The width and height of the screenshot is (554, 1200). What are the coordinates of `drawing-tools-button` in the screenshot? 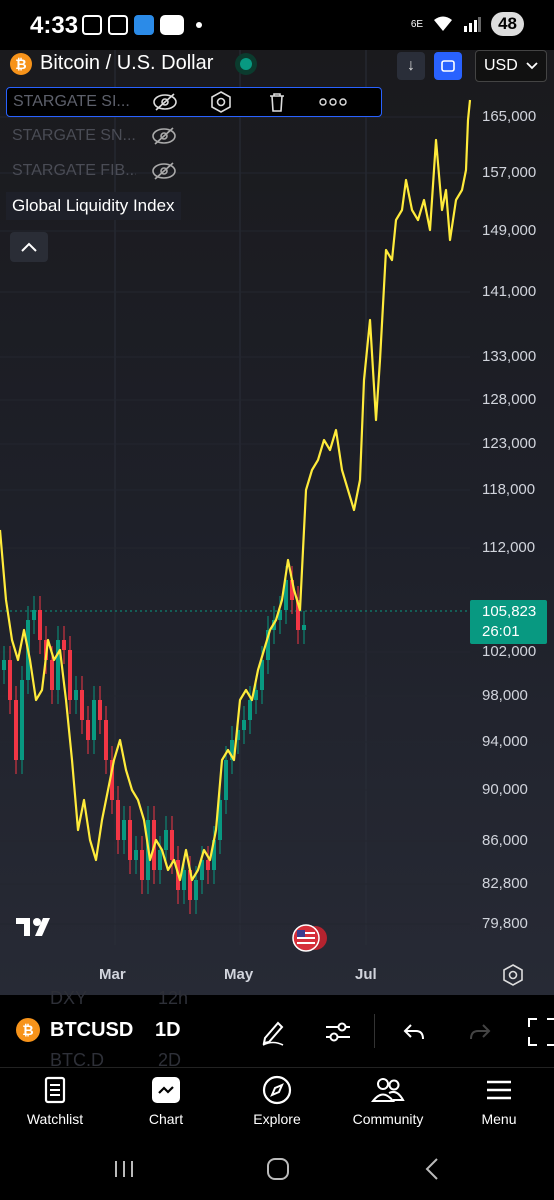 It's located at (273, 1032).